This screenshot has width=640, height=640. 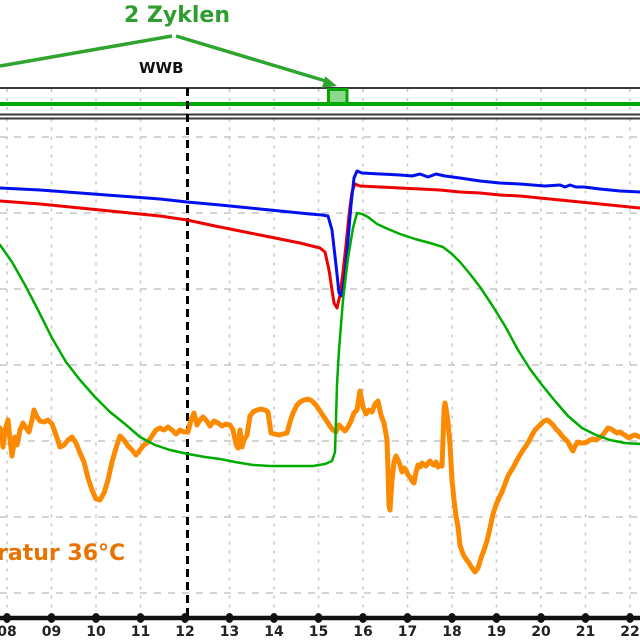 I want to click on x-tick-label: 12, so click(x=184, y=632).